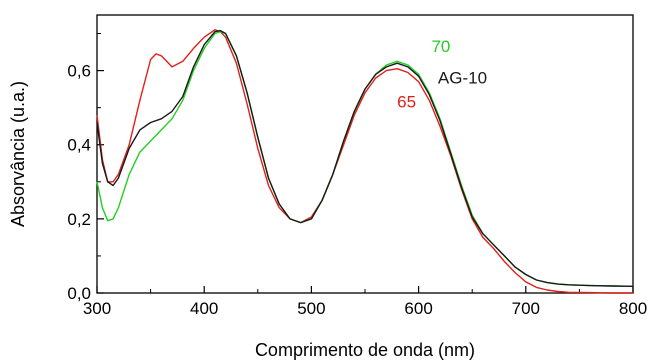 This screenshot has height=361, width=656. What do you see at coordinates (365, 350) in the screenshot?
I see `x-axis-title: Comprimento de onda (nm)` at bounding box center [365, 350].